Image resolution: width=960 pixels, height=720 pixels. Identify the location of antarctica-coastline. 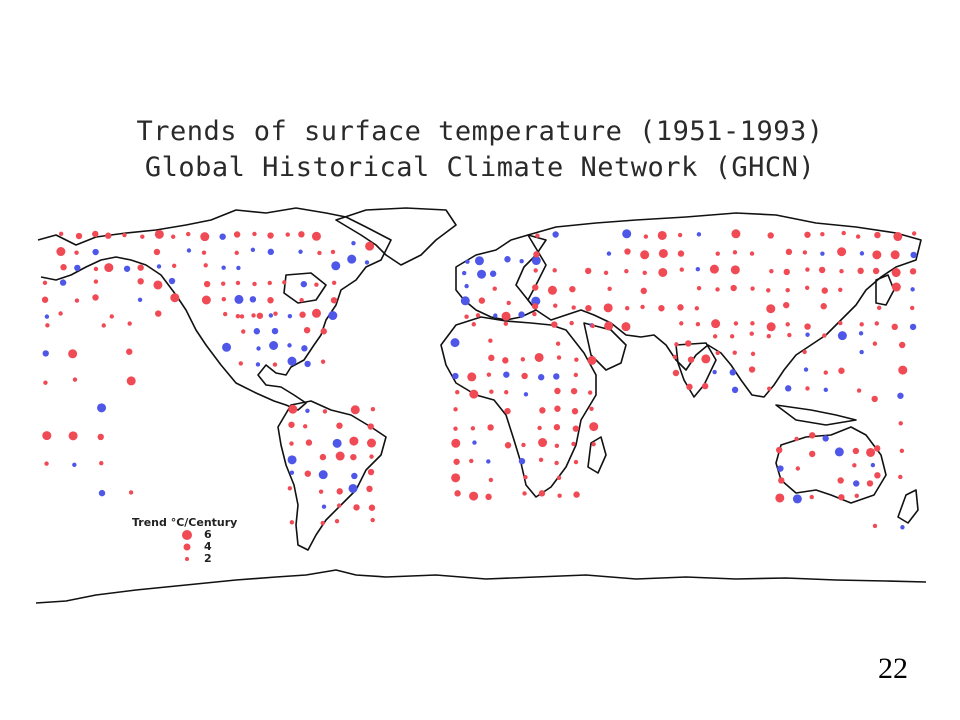
(481, 586).